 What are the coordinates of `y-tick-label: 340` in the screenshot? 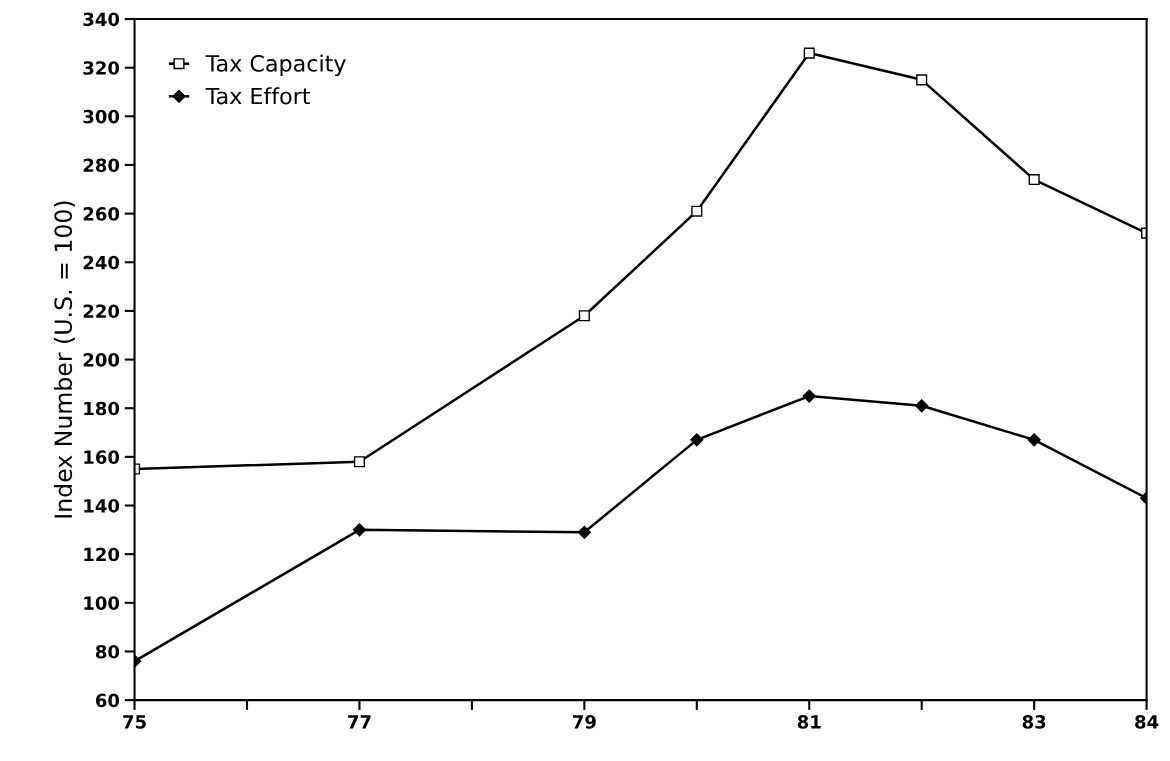 It's located at (101, 19).